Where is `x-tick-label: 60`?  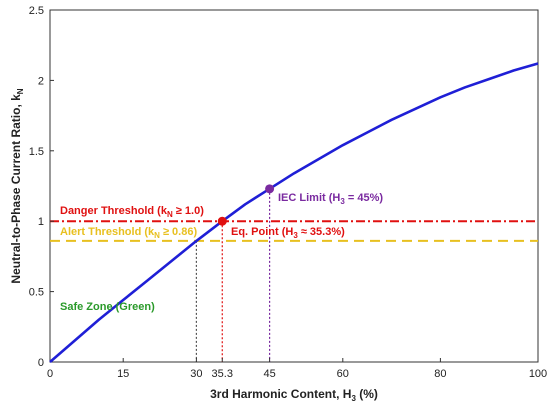
x-tick-label: 60 is located at coordinates (343, 374).